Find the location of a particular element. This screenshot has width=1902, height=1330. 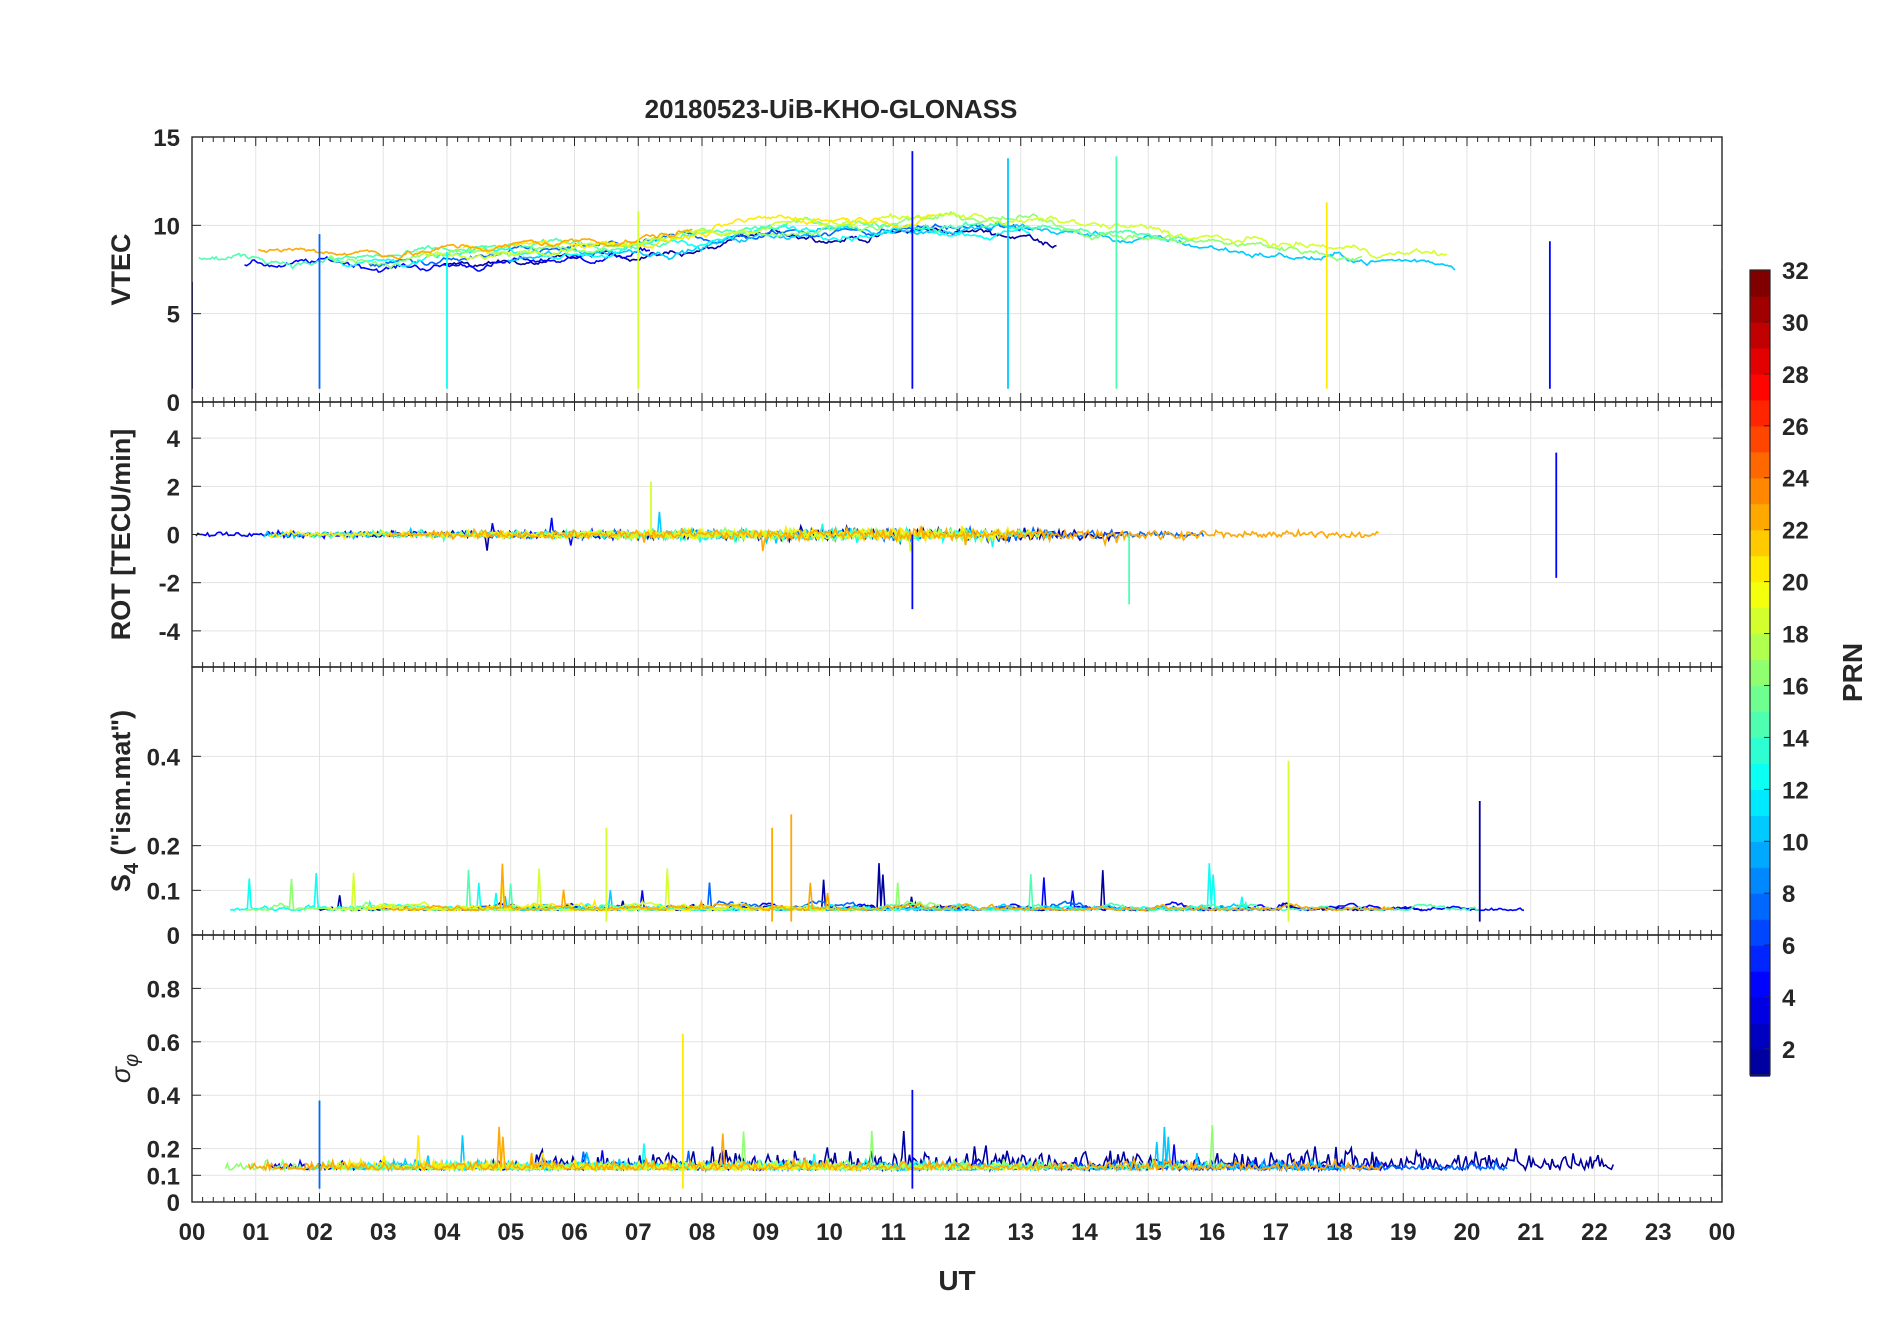

y-tick-label: -4 is located at coordinates (170, 632).